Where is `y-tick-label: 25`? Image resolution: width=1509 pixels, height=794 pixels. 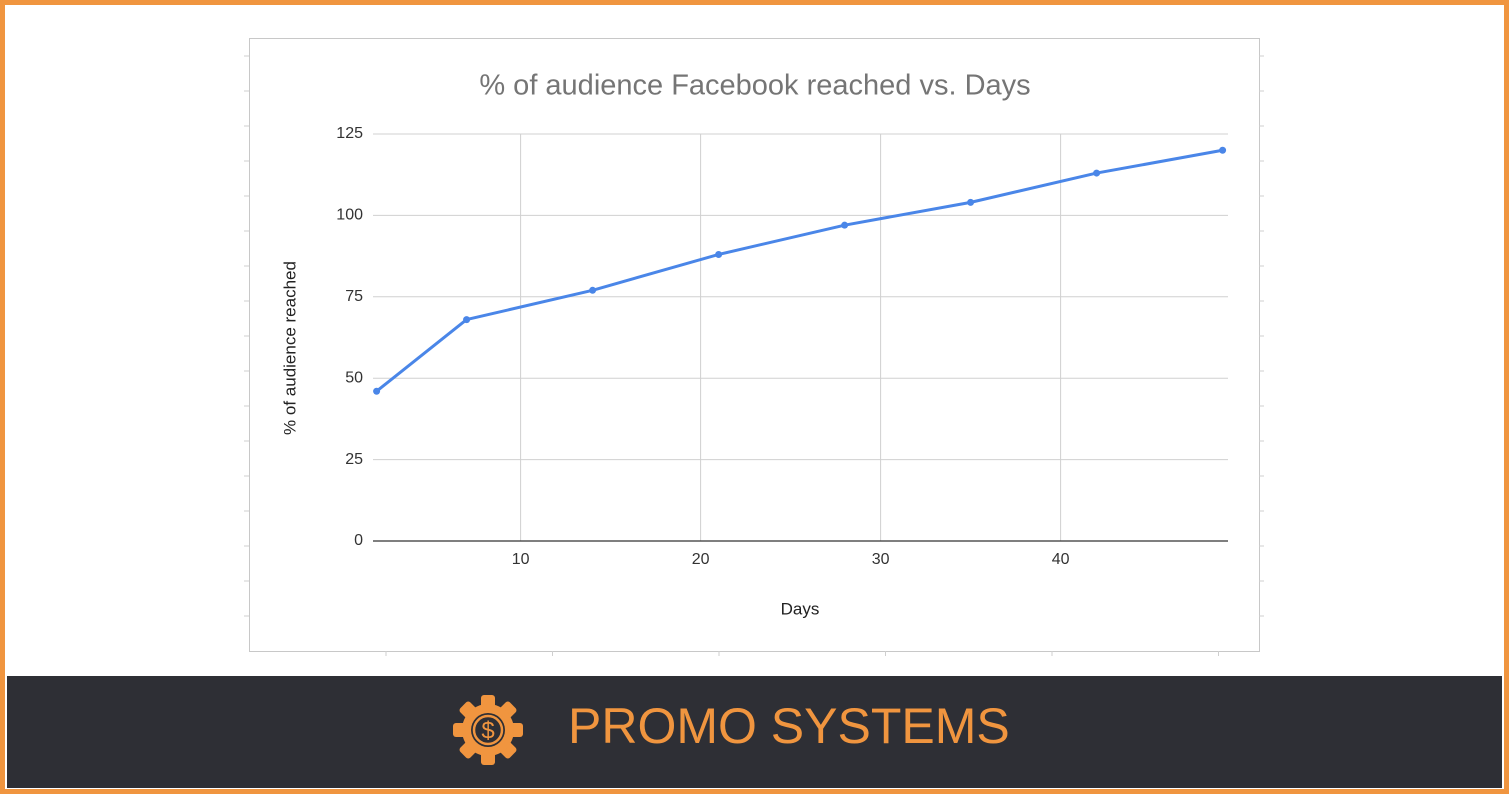
y-tick-label: 25 is located at coordinates (354, 459).